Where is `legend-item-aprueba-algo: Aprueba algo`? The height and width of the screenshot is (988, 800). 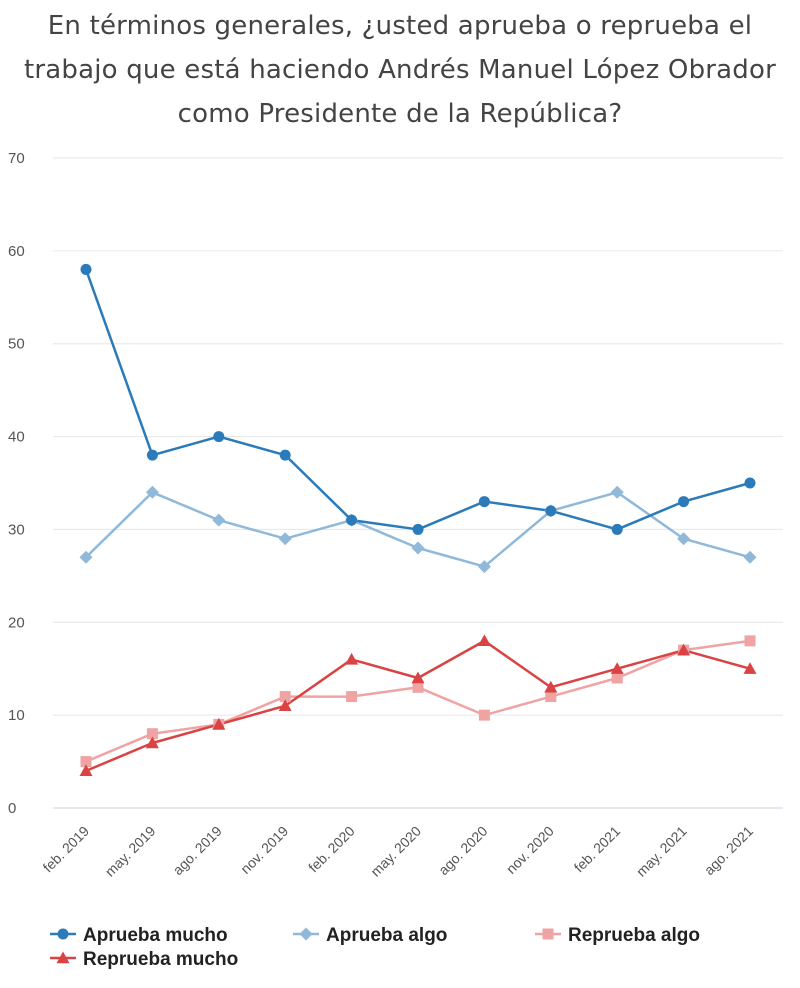
legend-item-aprueba-algo: Aprueba algo is located at coordinates (370, 935).